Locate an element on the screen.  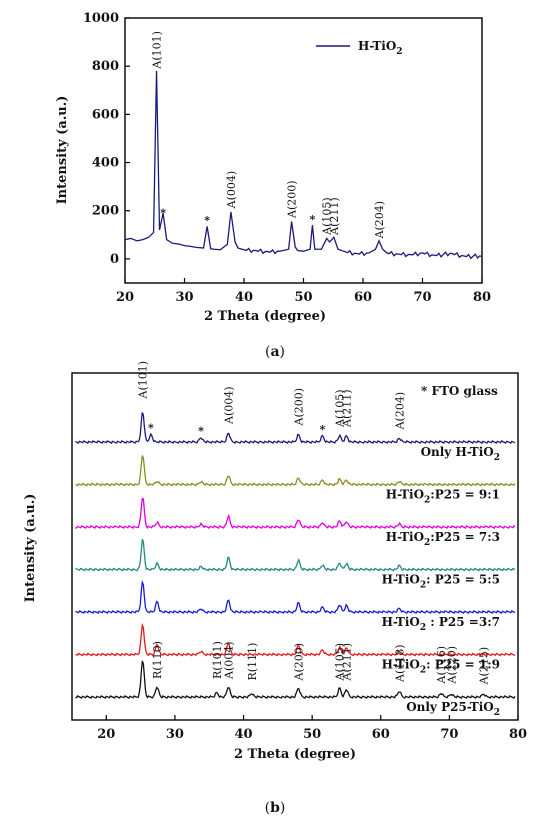
panel-b-ticks: 20 30 40 50 60 70 80 is located at coordinates (312, 728).